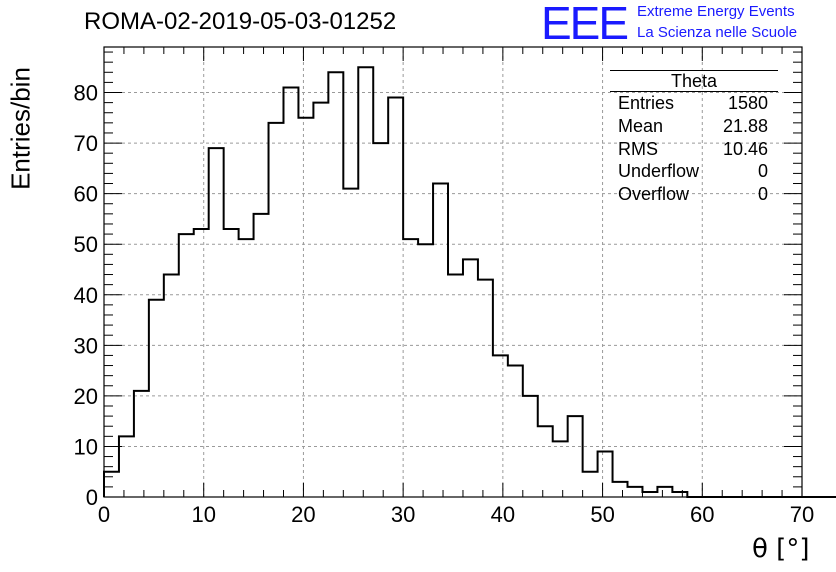  Describe the element at coordinates (716, 11) in the screenshot. I see `logo-caption-line1: Extreme Energy Events` at that location.